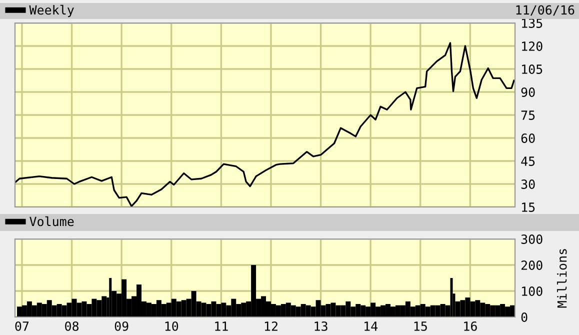 This screenshot has width=579, height=335. What do you see at coordinates (51, 11) in the screenshot?
I see `legend-label: Weekly` at bounding box center [51, 11].